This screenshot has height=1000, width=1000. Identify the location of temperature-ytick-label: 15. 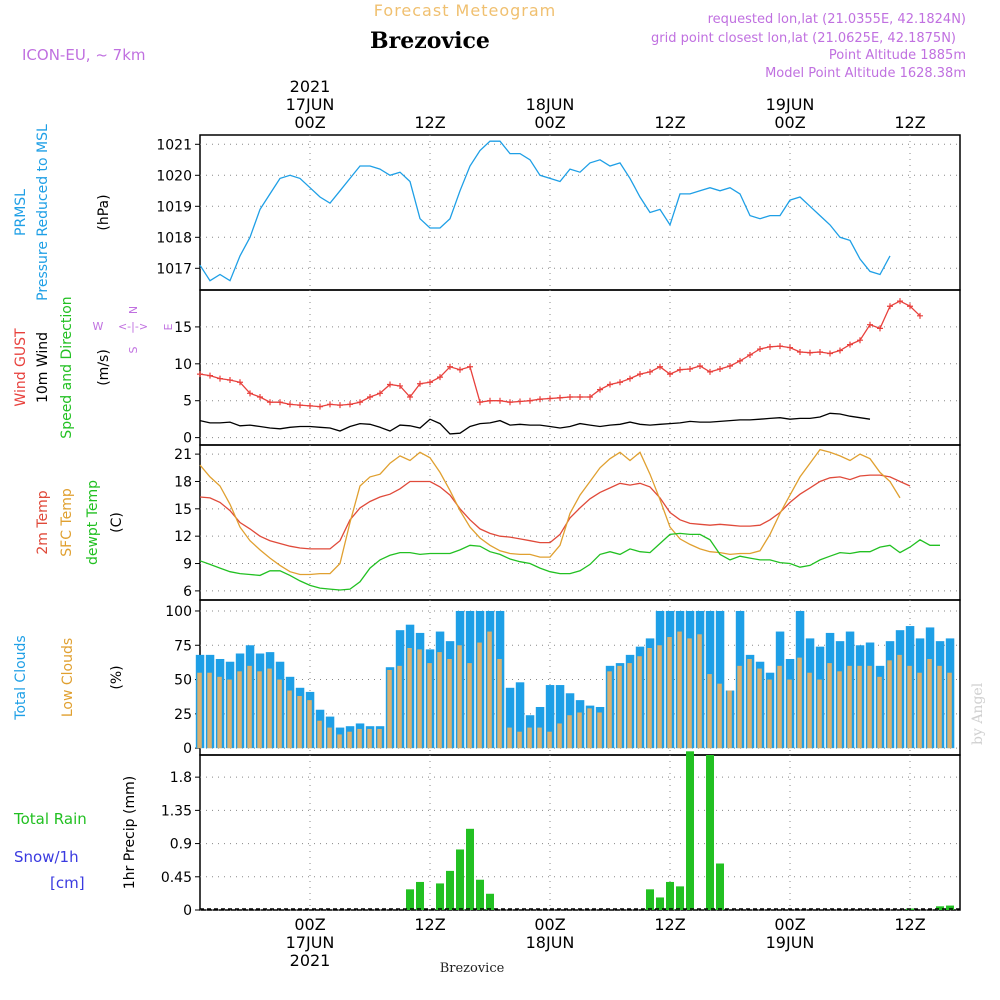
(183, 510).